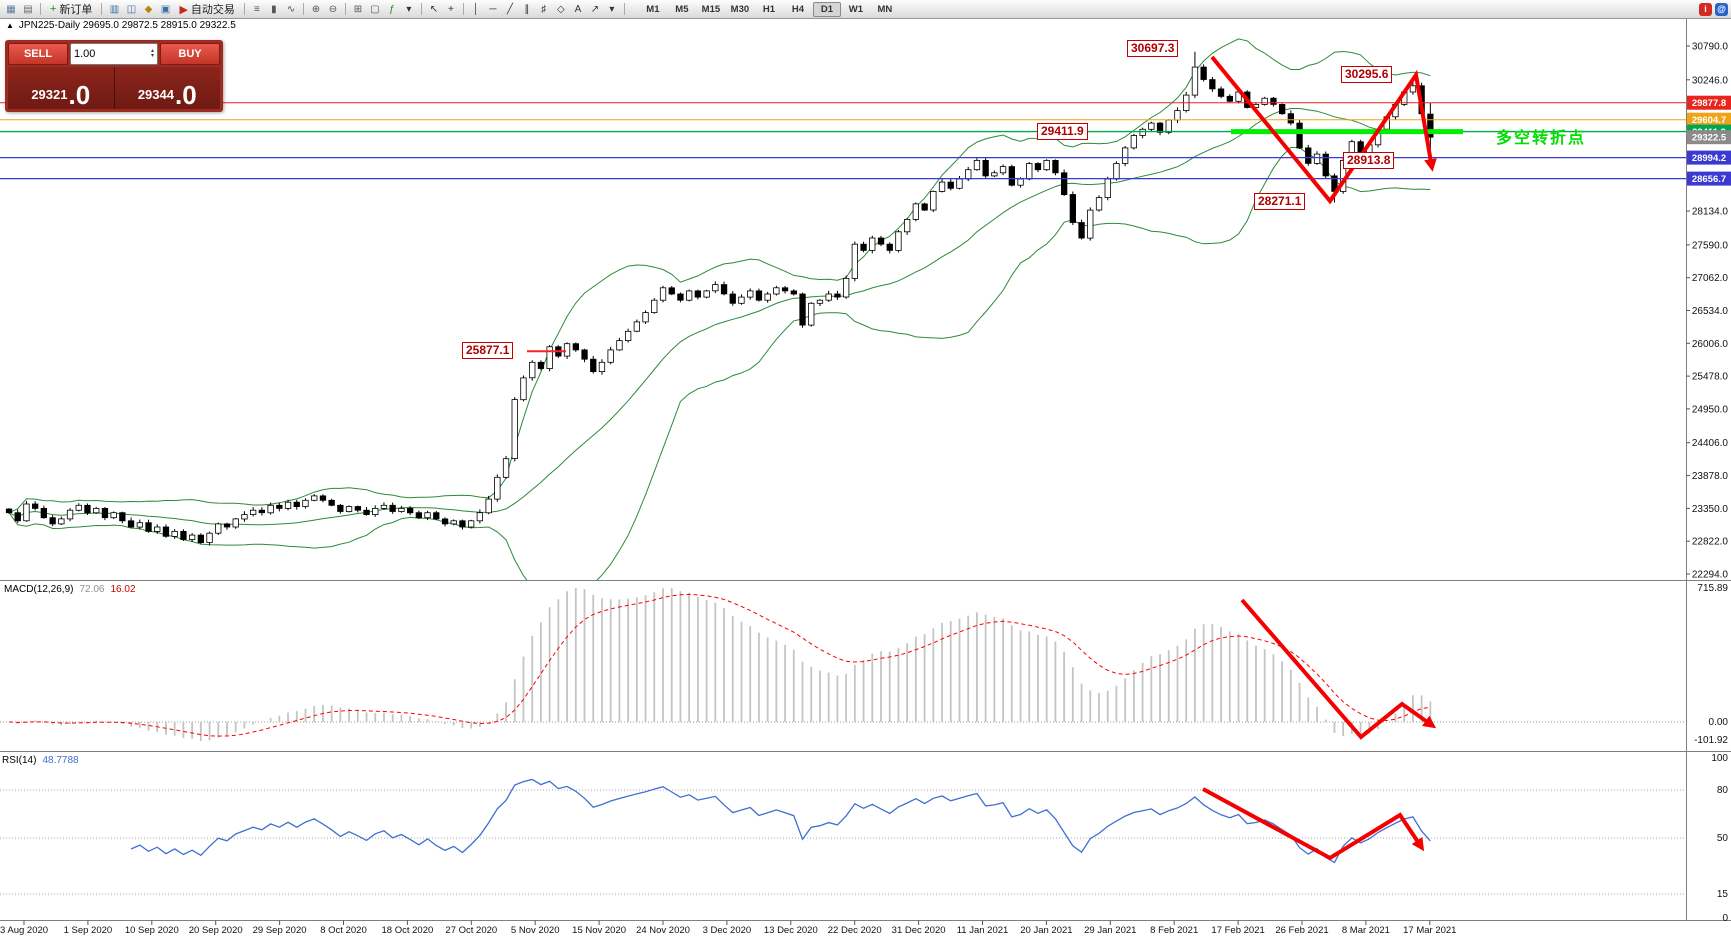 This screenshot has height=941, width=1731. What do you see at coordinates (190, 54) in the screenshot?
I see `buy-button: BUY` at bounding box center [190, 54].